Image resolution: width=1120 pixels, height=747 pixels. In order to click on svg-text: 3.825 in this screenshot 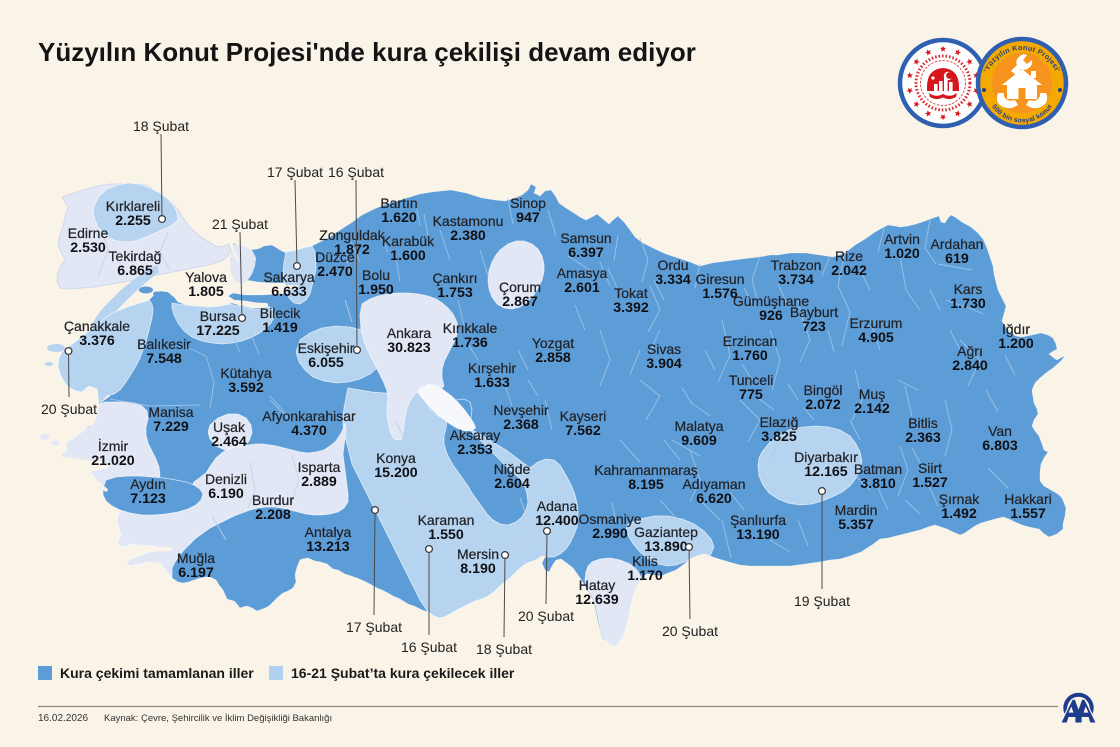, I will do `click(779, 437)`.